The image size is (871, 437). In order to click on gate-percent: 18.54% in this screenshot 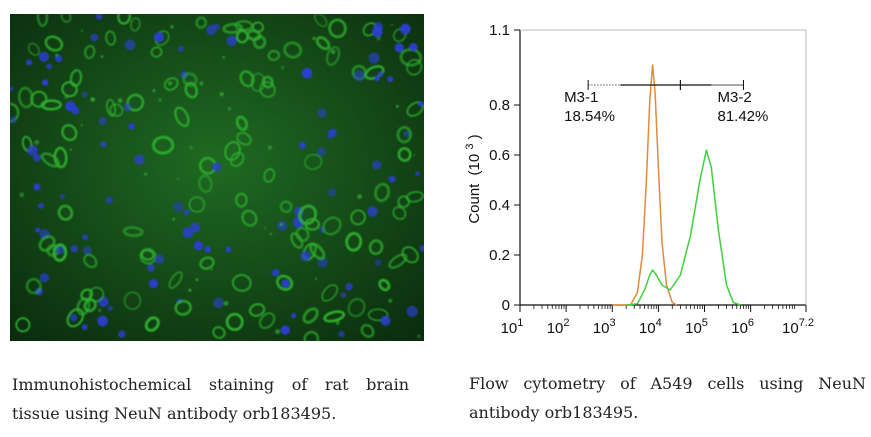, I will do `click(589, 116)`.